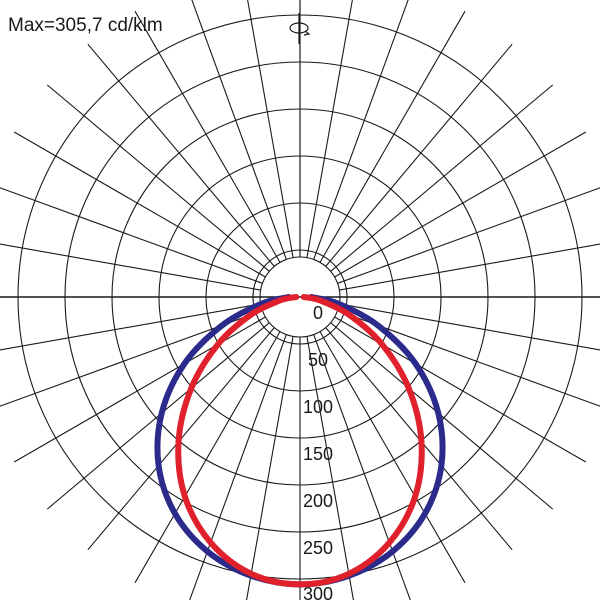 Image resolution: width=600 pixels, height=600 pixels. What do you see at coordinates (318, 407) in the screenshot?
I see `tick-label-100: 100` at bounding box center [318, 407].